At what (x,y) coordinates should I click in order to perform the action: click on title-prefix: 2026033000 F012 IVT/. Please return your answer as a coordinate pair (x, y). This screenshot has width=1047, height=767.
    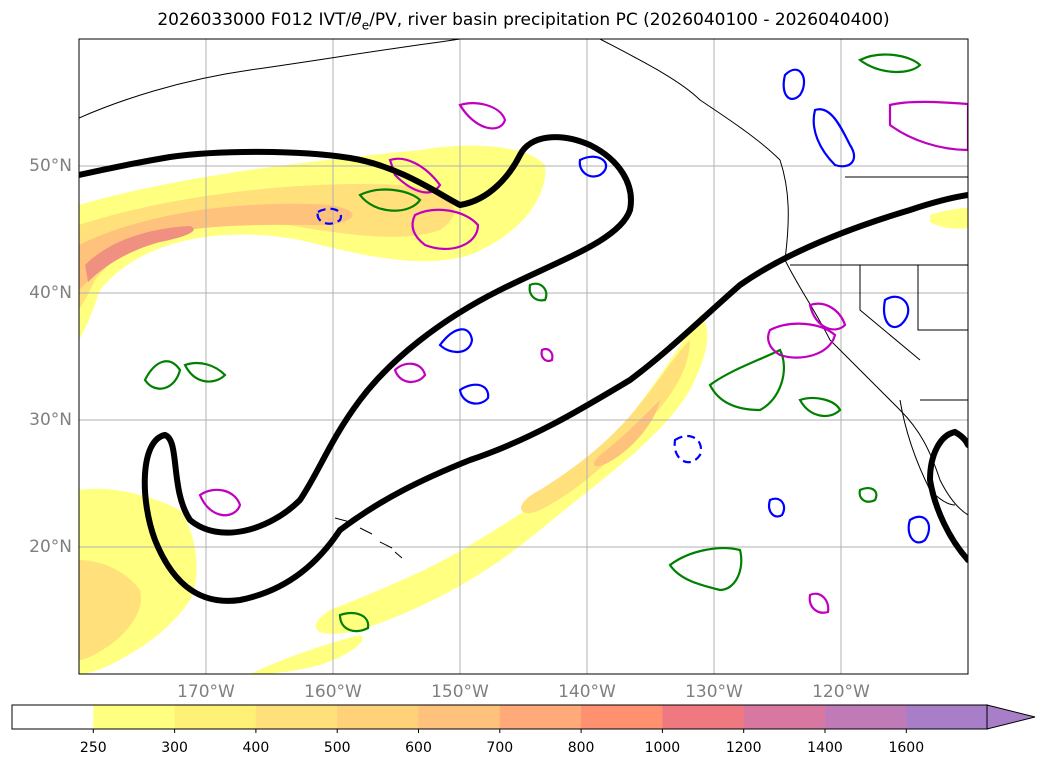
    Looking at the image, I should click on (254, 20).